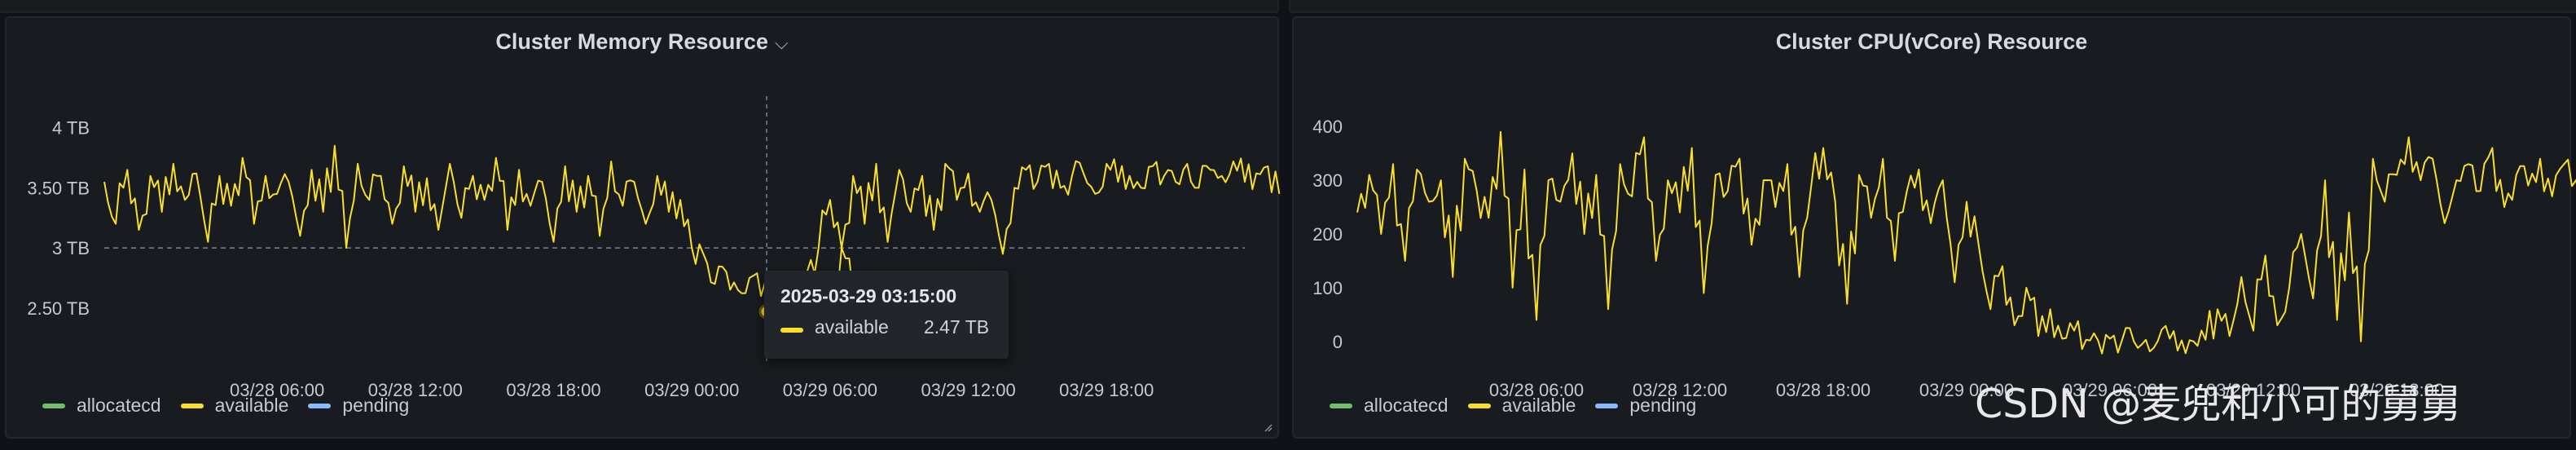  I want to click on y-tick-label: 200, so click(1327, 234).